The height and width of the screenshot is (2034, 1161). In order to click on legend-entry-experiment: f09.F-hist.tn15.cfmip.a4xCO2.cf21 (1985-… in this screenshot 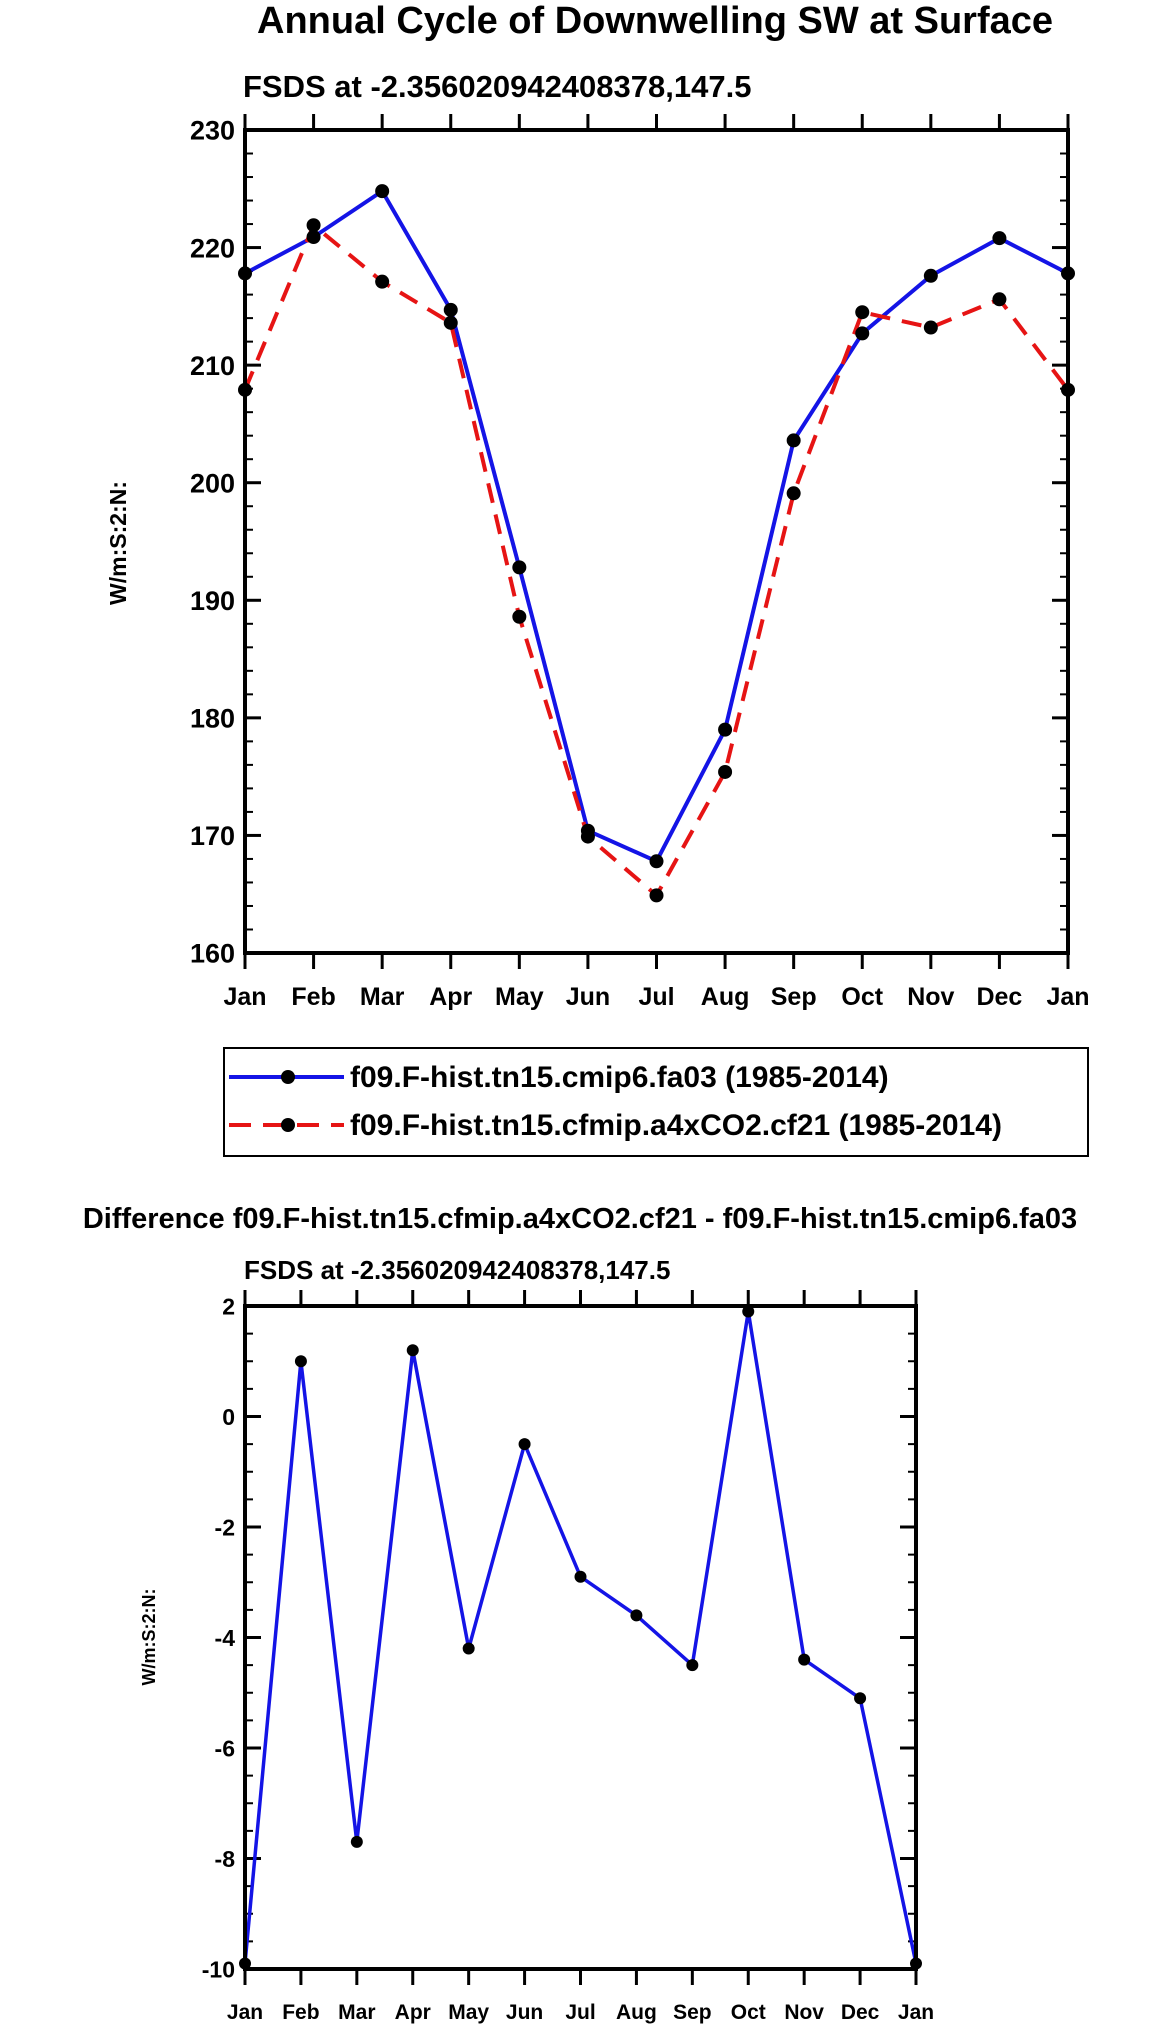, I will do `click(615, 1125)`.